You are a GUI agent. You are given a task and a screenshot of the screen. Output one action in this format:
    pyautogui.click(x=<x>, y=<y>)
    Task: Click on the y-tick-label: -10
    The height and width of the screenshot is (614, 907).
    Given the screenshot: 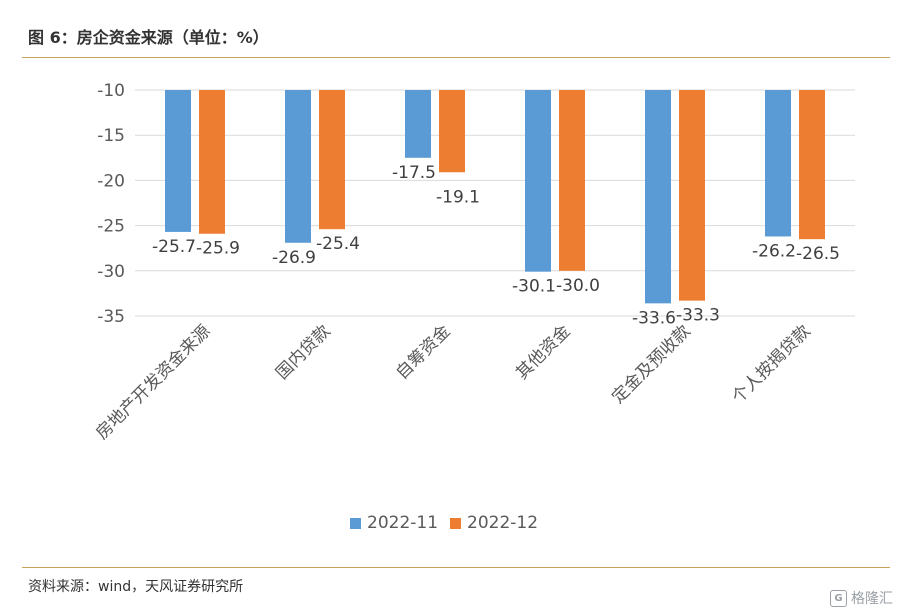 What is the action you would take?
    pyautogui.click(x=111, y=91)
    